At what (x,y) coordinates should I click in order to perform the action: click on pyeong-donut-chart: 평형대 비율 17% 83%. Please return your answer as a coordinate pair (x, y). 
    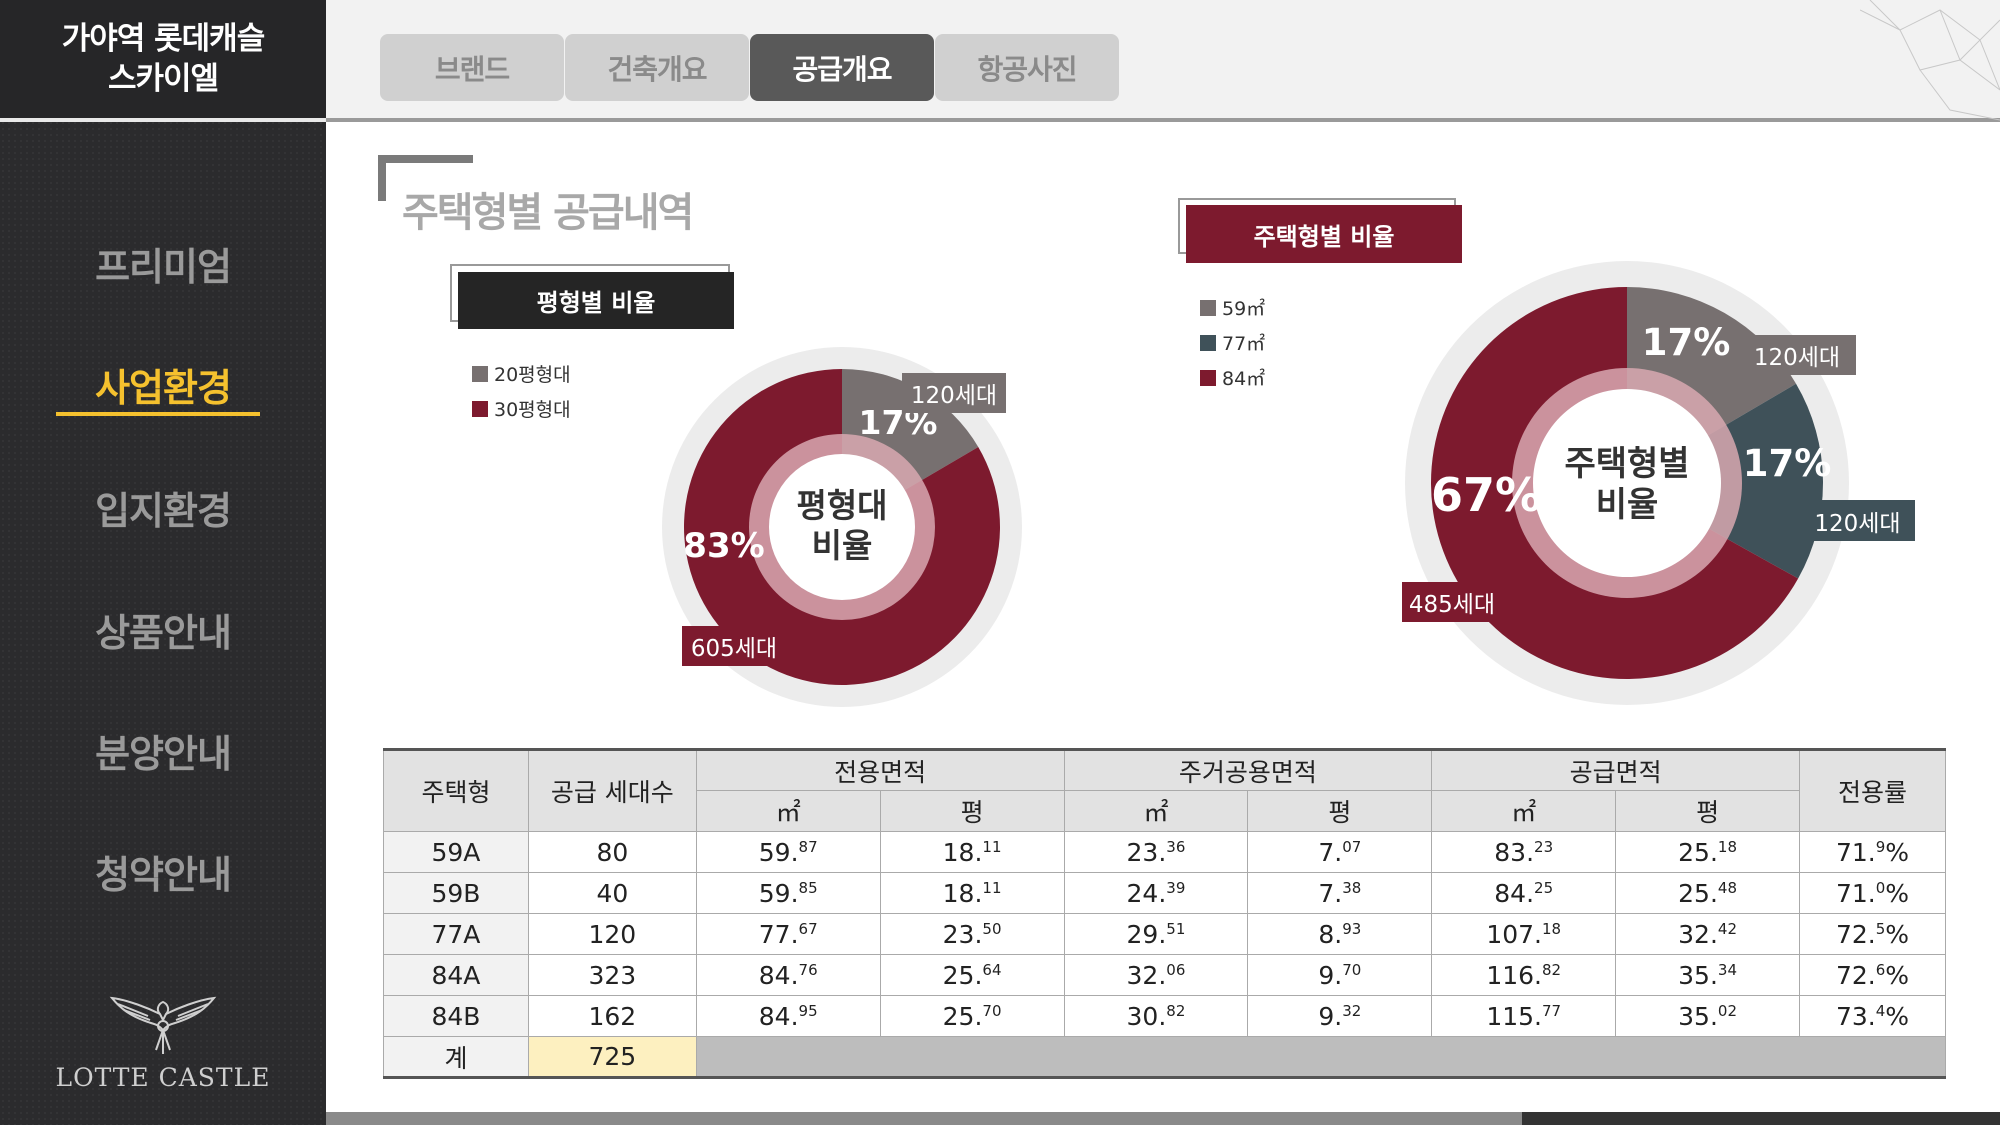
    Looking at the image, I should click on (842, 527).